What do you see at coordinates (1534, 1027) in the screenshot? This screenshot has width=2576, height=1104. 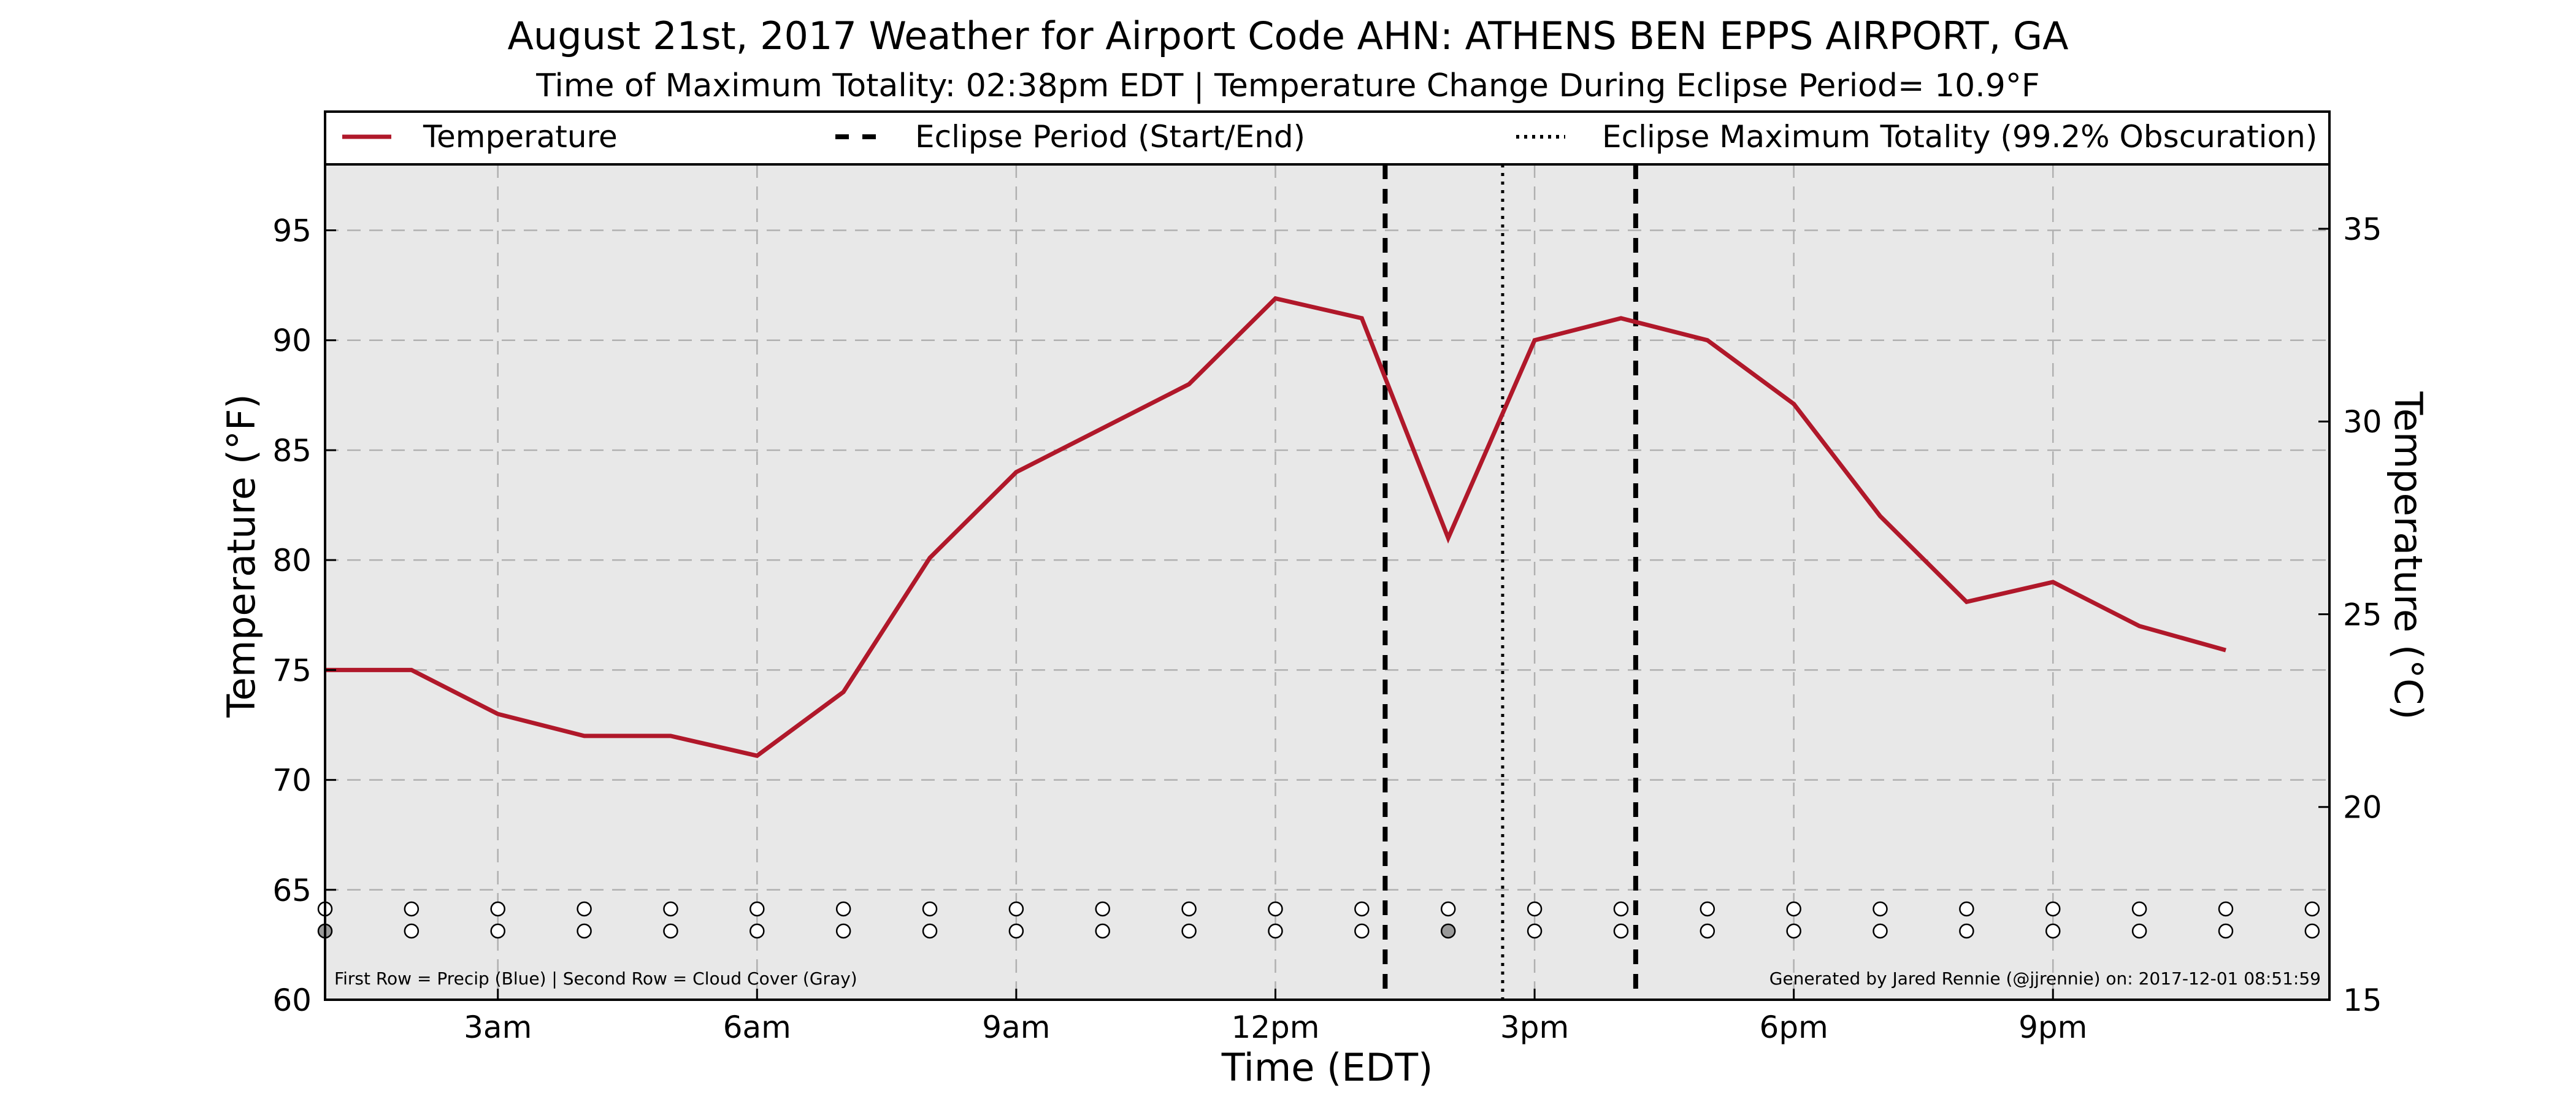 I see `x-tick-label: 3pm` at bounding box center [1534, 1027].